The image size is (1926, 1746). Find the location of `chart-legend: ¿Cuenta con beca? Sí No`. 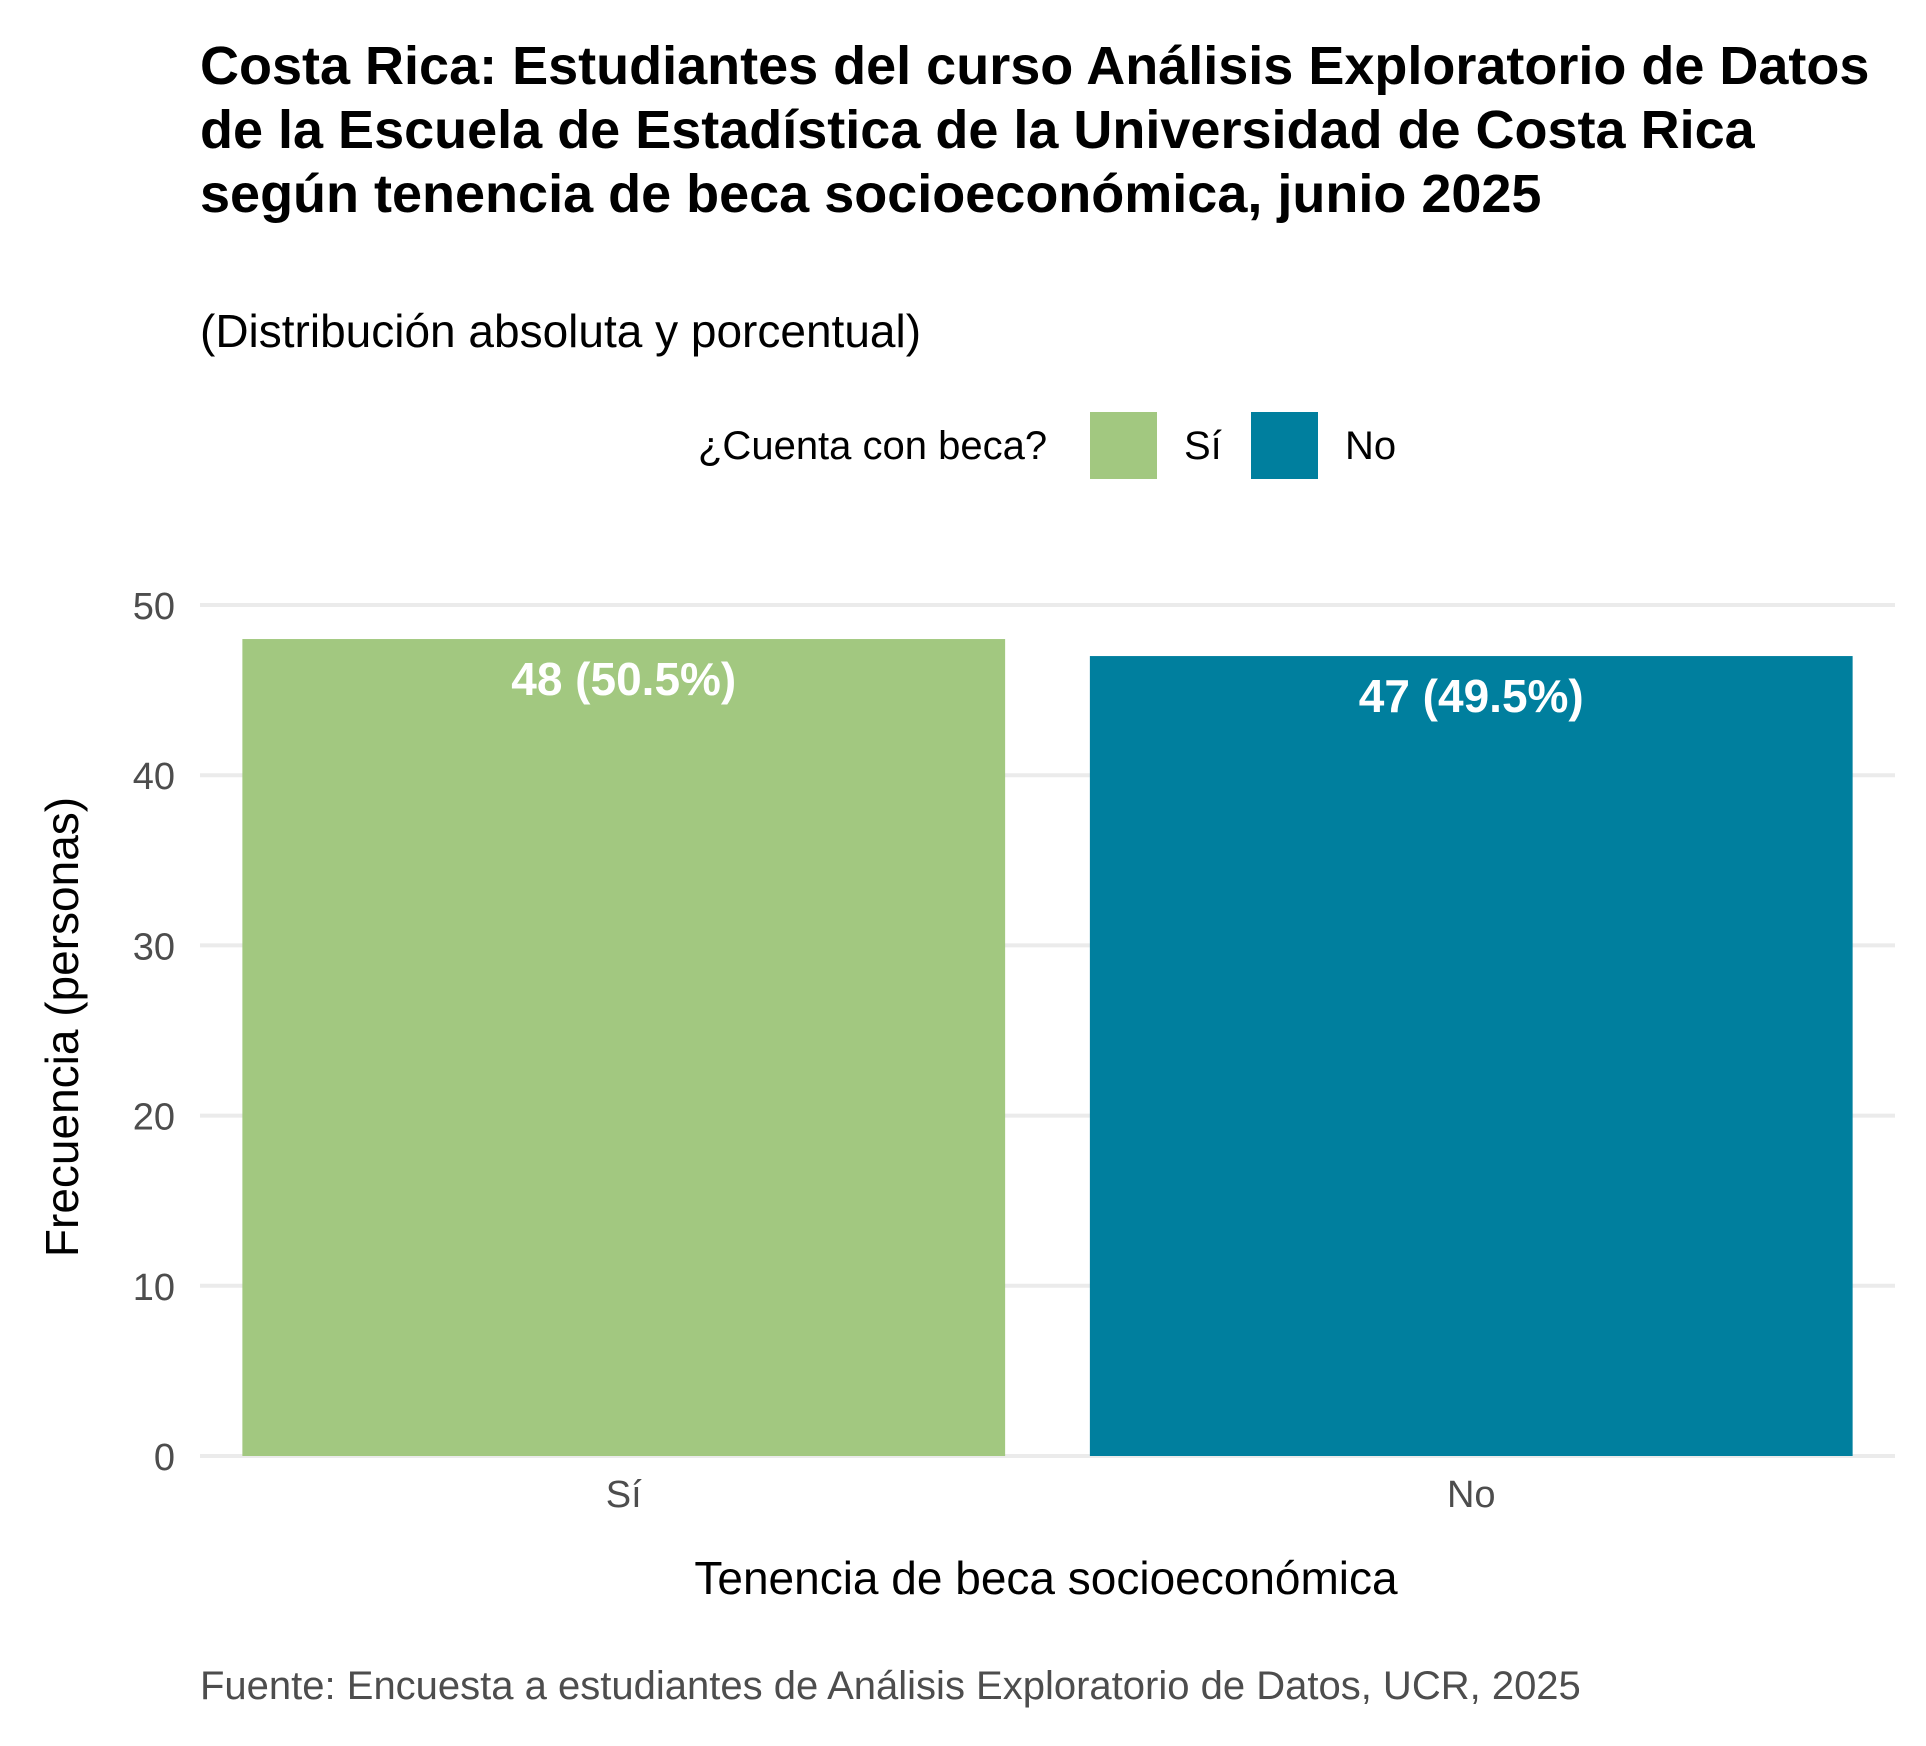

chart-legend: ¿Cuenta con beca? Sí No is located at coordinates (963, 445).